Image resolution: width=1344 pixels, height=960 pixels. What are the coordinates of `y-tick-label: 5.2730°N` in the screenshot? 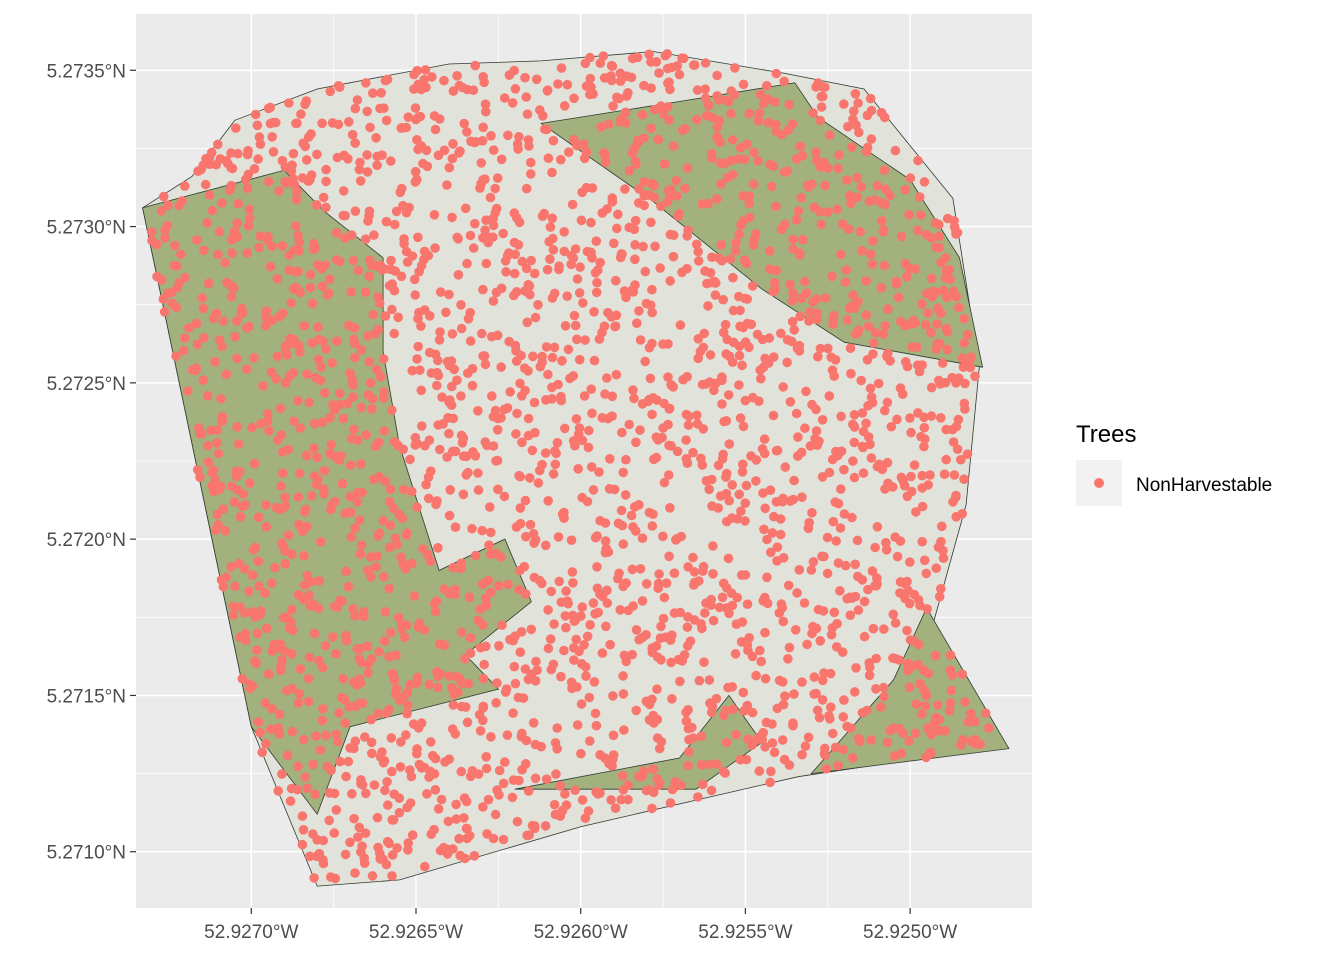 It's located at (86, 228).